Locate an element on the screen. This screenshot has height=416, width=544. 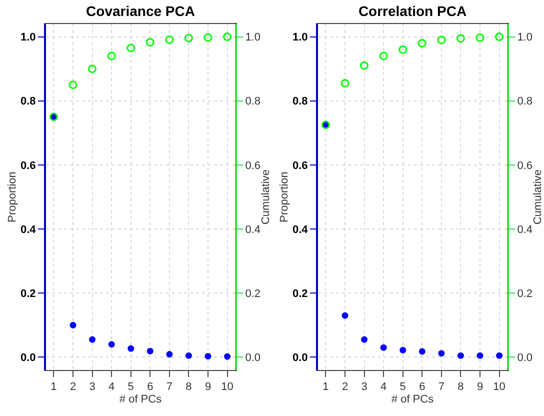
chart-title: Correlation PCA is located at coordinates (412, 10).